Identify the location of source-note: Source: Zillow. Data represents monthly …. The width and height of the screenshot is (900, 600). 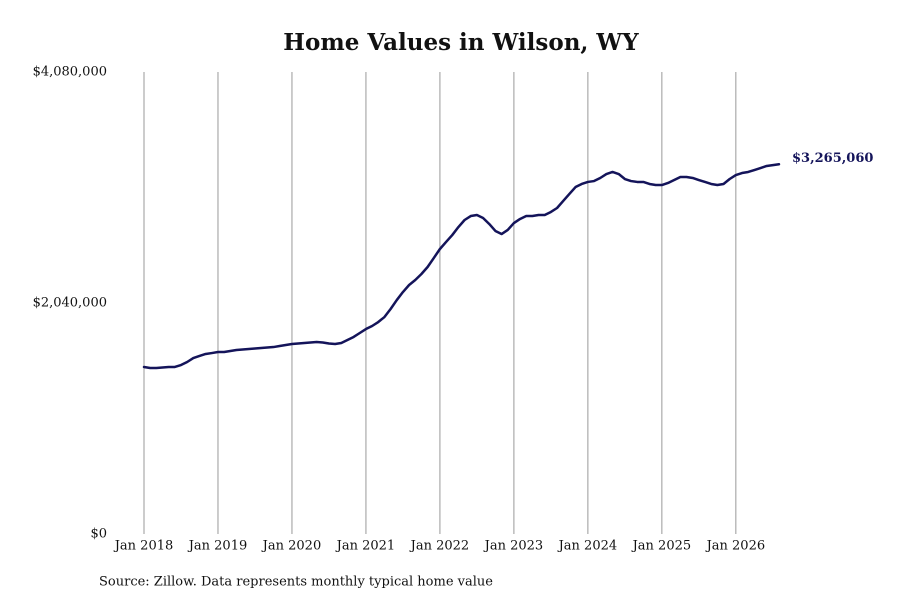
(296, 582).